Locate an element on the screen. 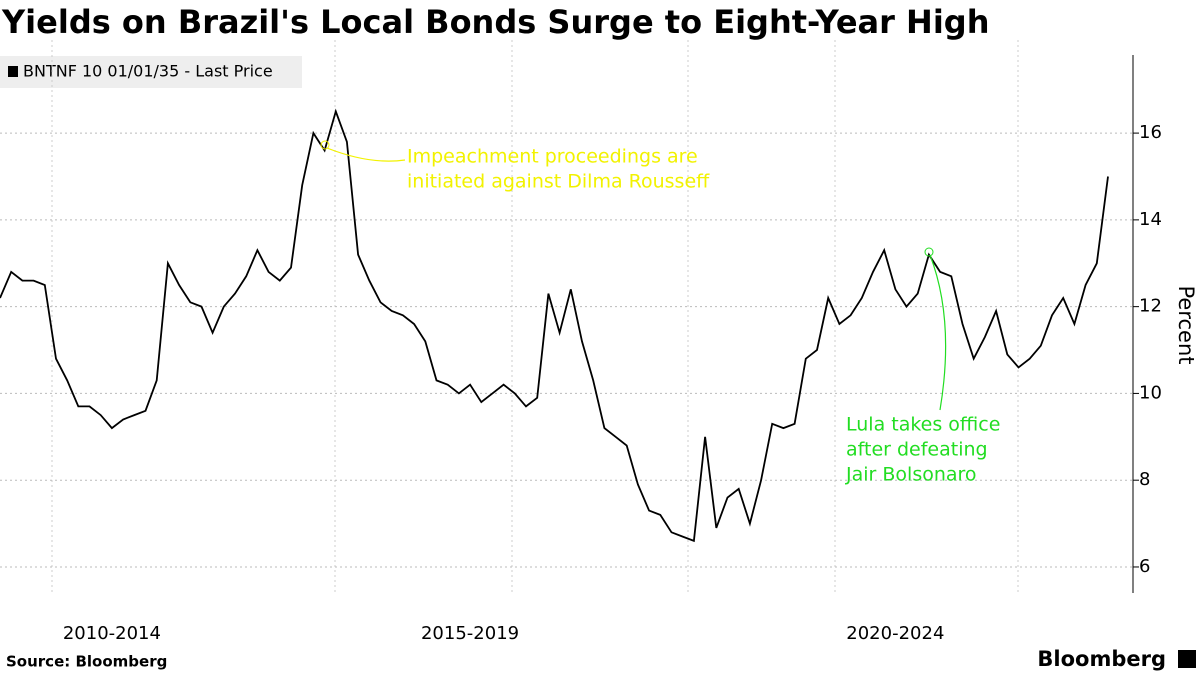 The image size is (1200, 675). y-tick-label: 14 is located at coordinates (1150, 219).